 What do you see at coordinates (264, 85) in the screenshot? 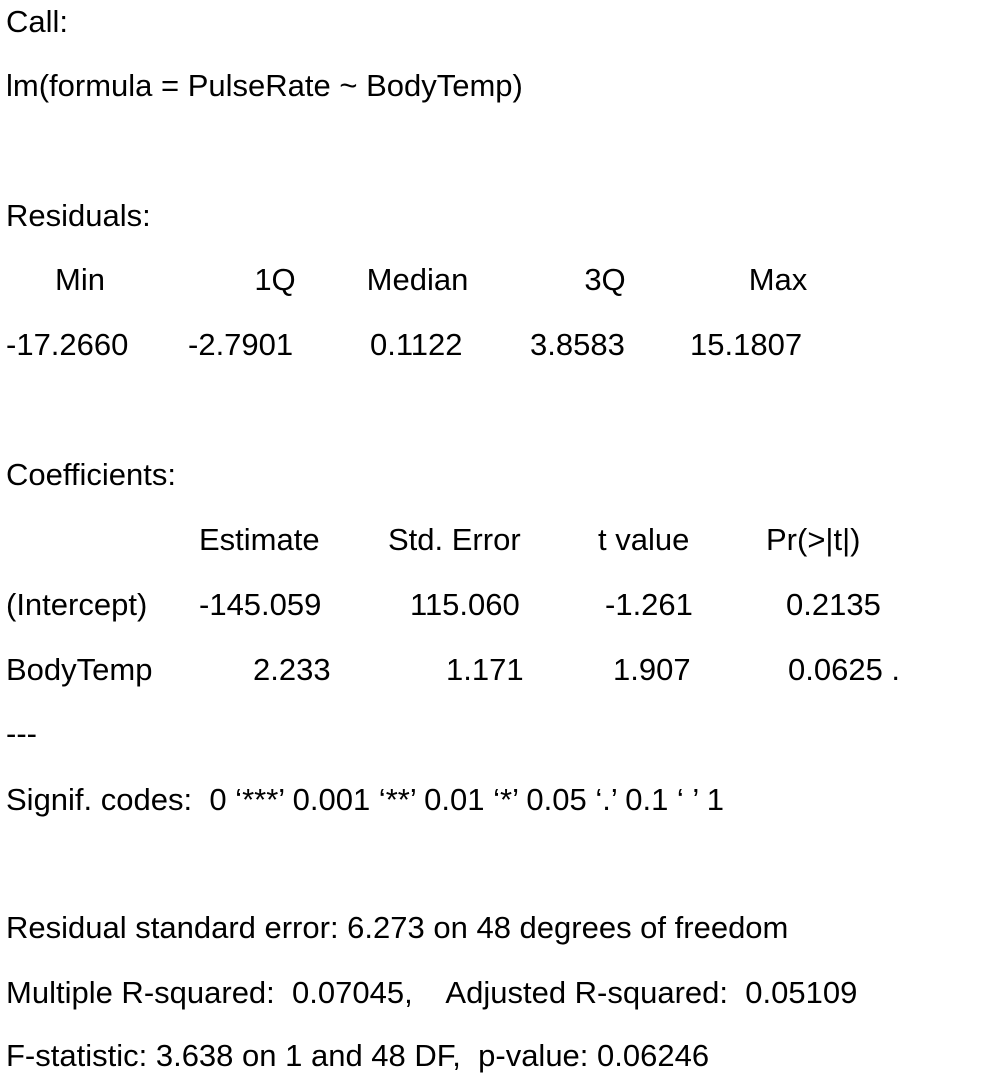
I see `call-formula: lm(formula = PulseRate ~ BodyTemp)` at bounding box center [264, 85].